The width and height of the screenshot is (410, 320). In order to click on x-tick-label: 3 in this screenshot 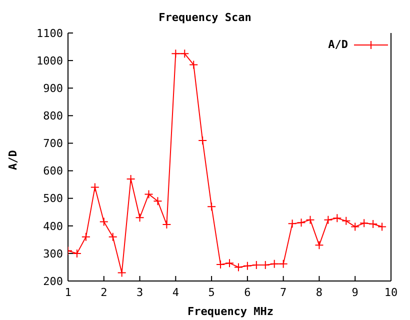, I will do `click(140, 292)`.